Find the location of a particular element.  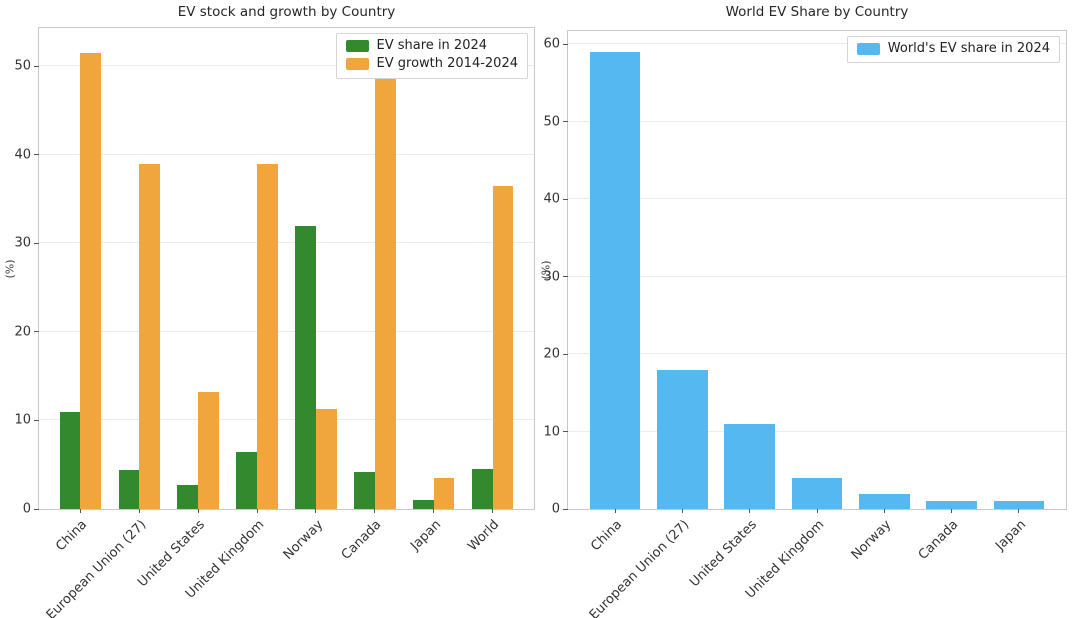

legend: EV share in 2024 EV growth 2014-2024 is located at coordinates (431, 56).